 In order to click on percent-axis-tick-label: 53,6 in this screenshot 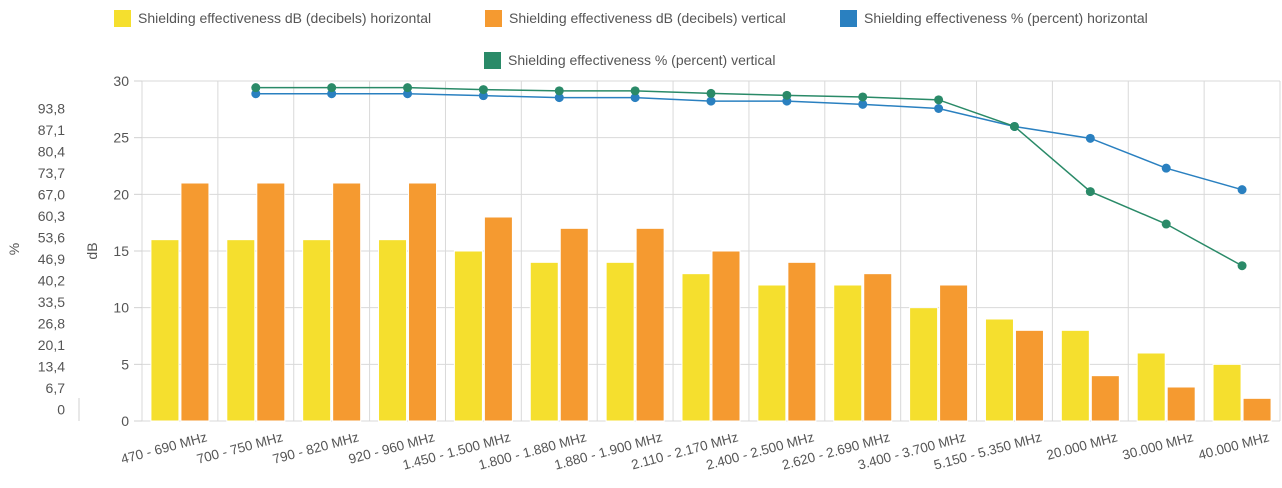, I will do `click(51, 238)`.